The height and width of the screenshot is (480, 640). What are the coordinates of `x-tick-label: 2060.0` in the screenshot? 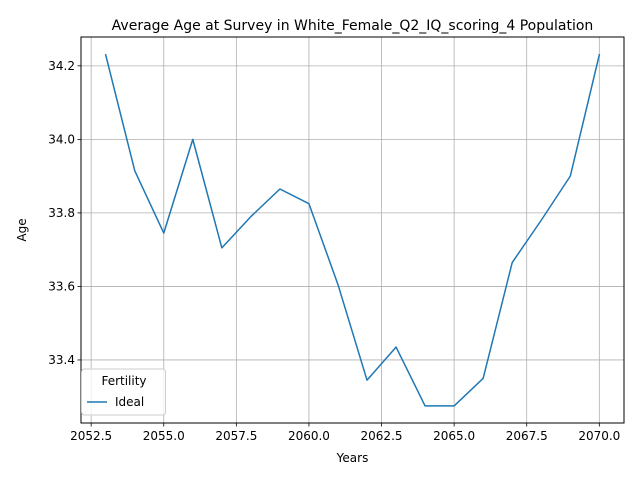 It's located at (309, 436).